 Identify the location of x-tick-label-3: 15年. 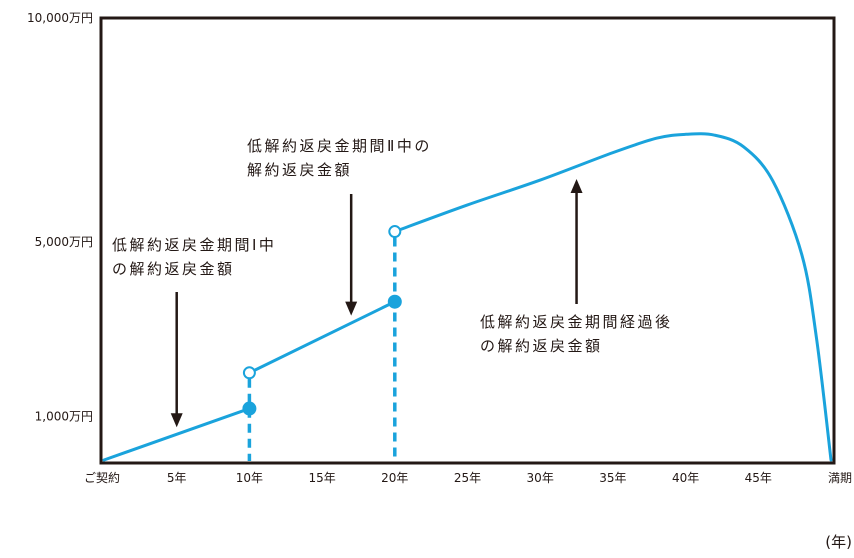
(321, 478).